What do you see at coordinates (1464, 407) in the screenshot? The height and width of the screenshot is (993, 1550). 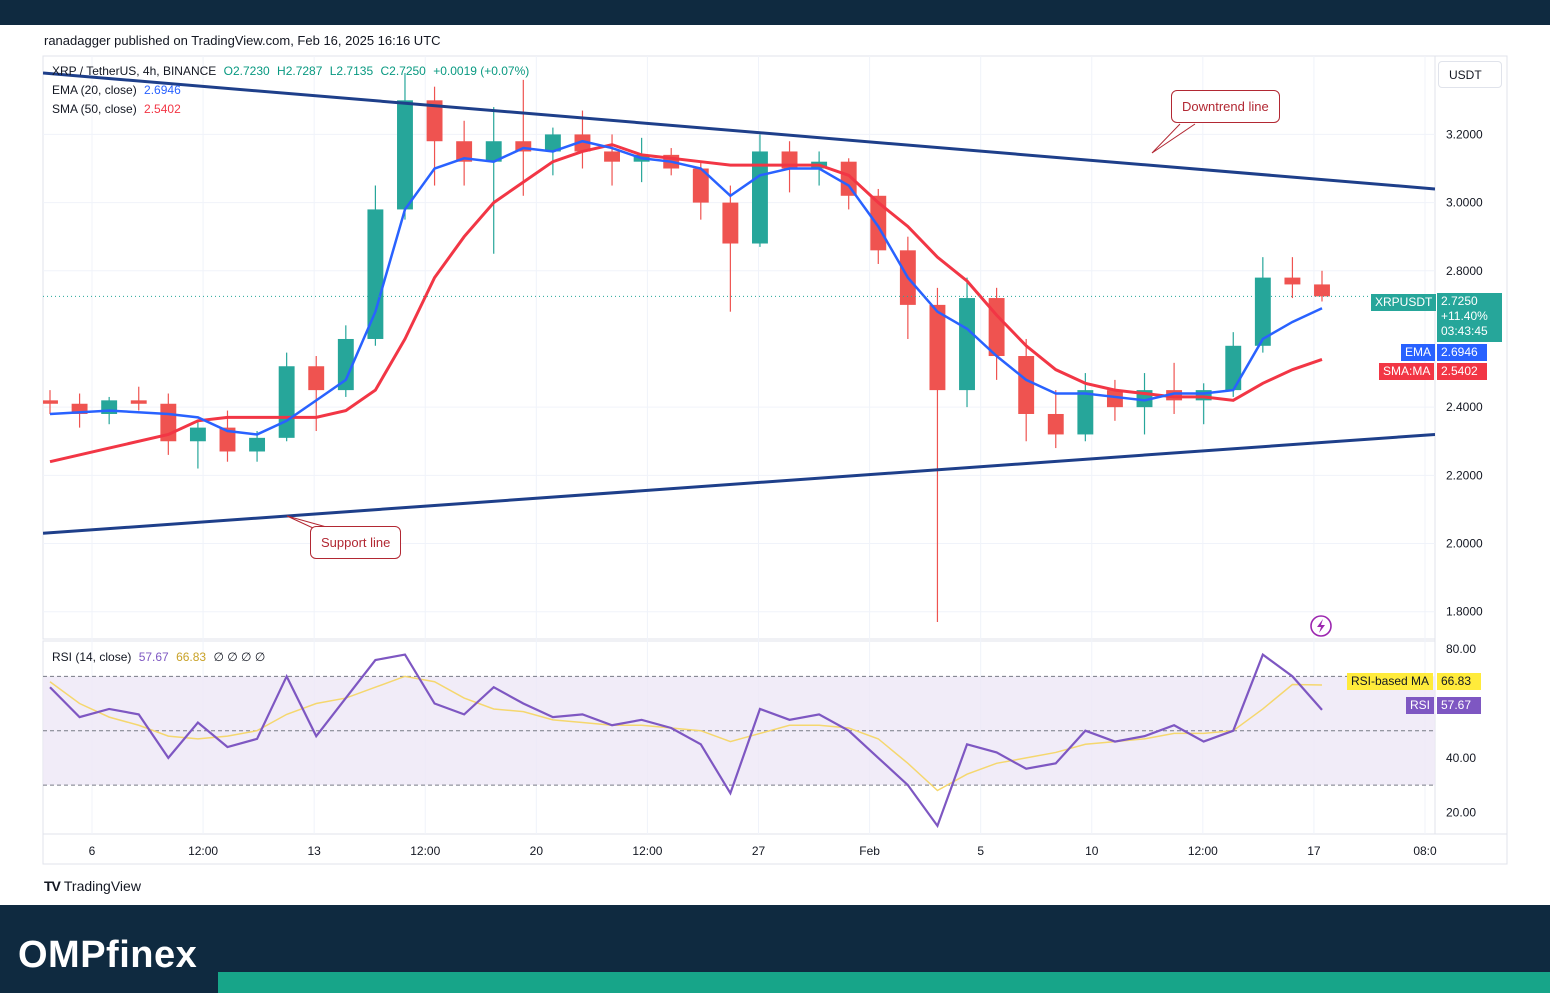 I see `price-tick-label: 2.4000` at bounding box center [1464, 407].